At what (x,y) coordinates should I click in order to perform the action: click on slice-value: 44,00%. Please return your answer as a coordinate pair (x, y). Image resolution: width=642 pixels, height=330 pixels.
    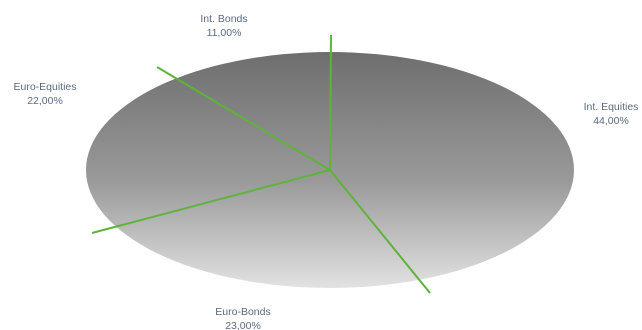
    Looking at the image, I should click on (611, 121).